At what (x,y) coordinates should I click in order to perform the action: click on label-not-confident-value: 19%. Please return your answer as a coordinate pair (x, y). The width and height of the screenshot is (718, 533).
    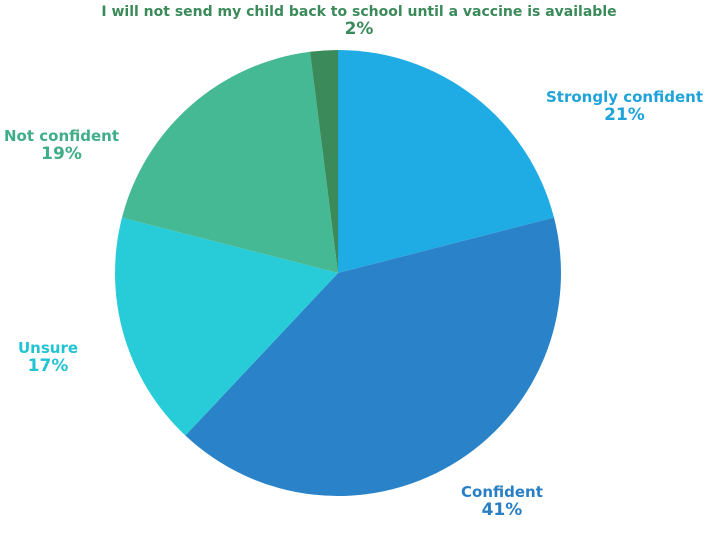
    Looking at the image, I should click on (61, 154).